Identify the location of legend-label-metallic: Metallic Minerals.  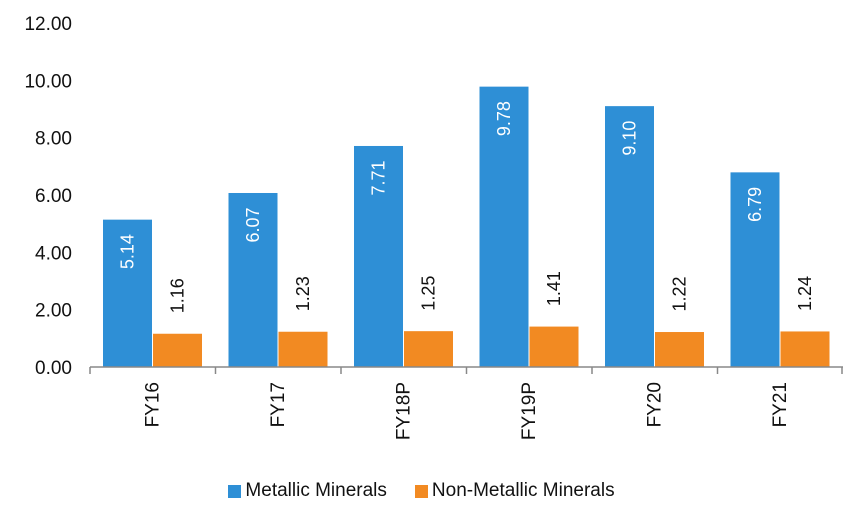
(316, 490).